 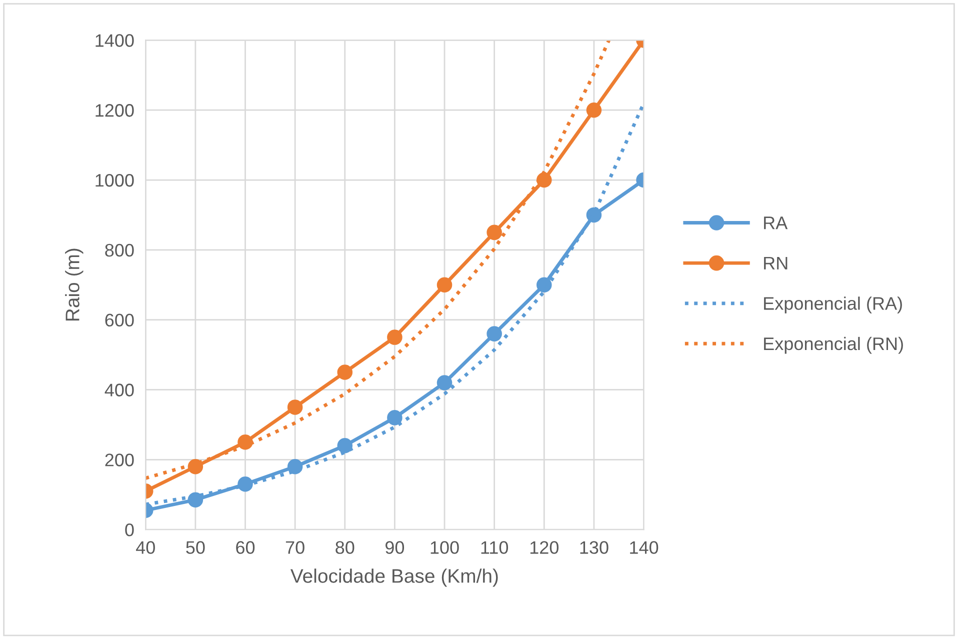 What do you see at coordinates (345, 547) in the screenshot?
I see `x-tick-label: 80` at bounding box center [345, 547].